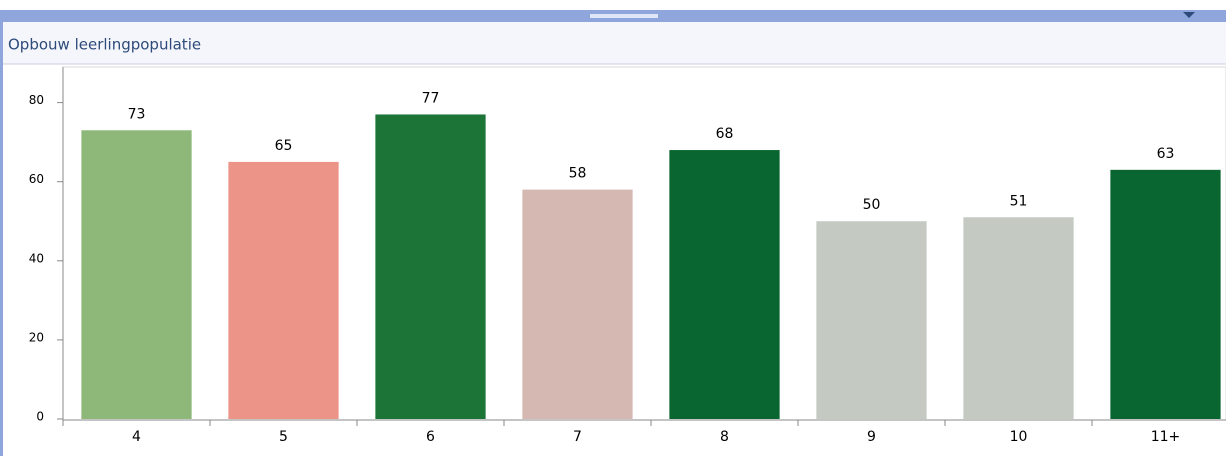  What do you see at coordinates (1166, 437) in the screenshot?
I see `x-tick-label: 11+` at bounding box center [1166, 437].